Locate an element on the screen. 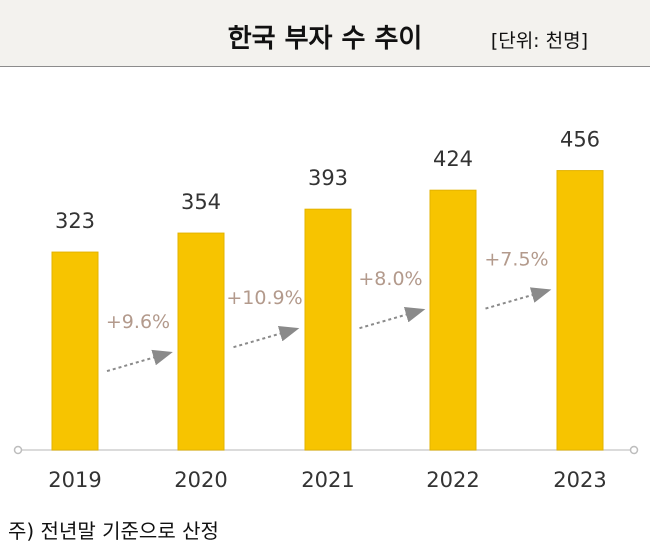 The image size is (650, 545). axis-start-dot is located at coordinates (18, 450).